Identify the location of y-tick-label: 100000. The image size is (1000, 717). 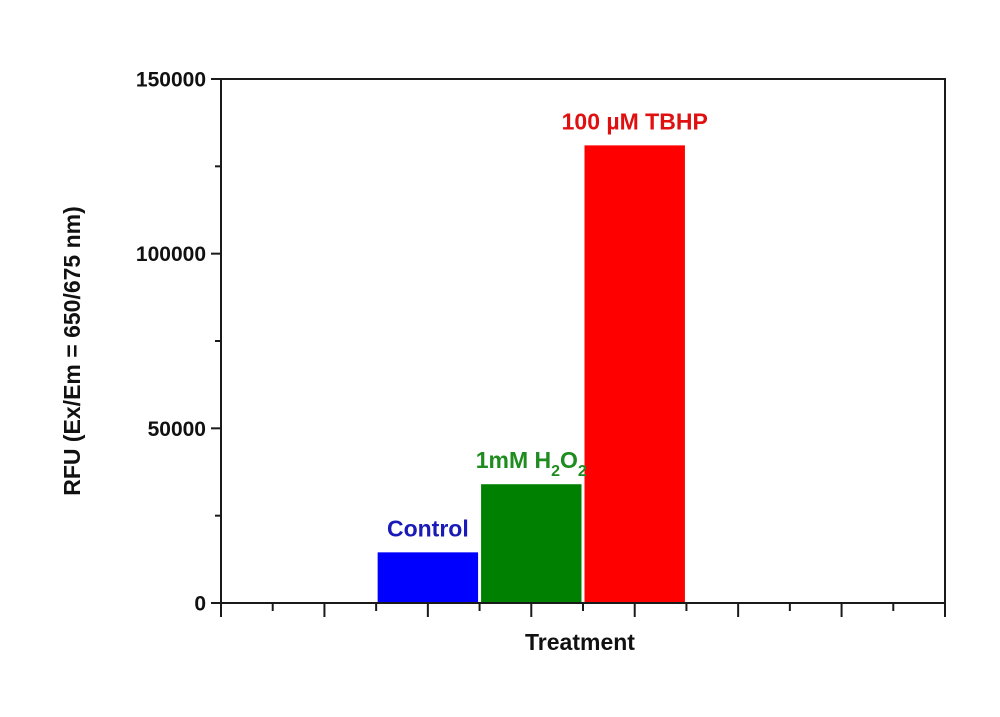
(171, 254).